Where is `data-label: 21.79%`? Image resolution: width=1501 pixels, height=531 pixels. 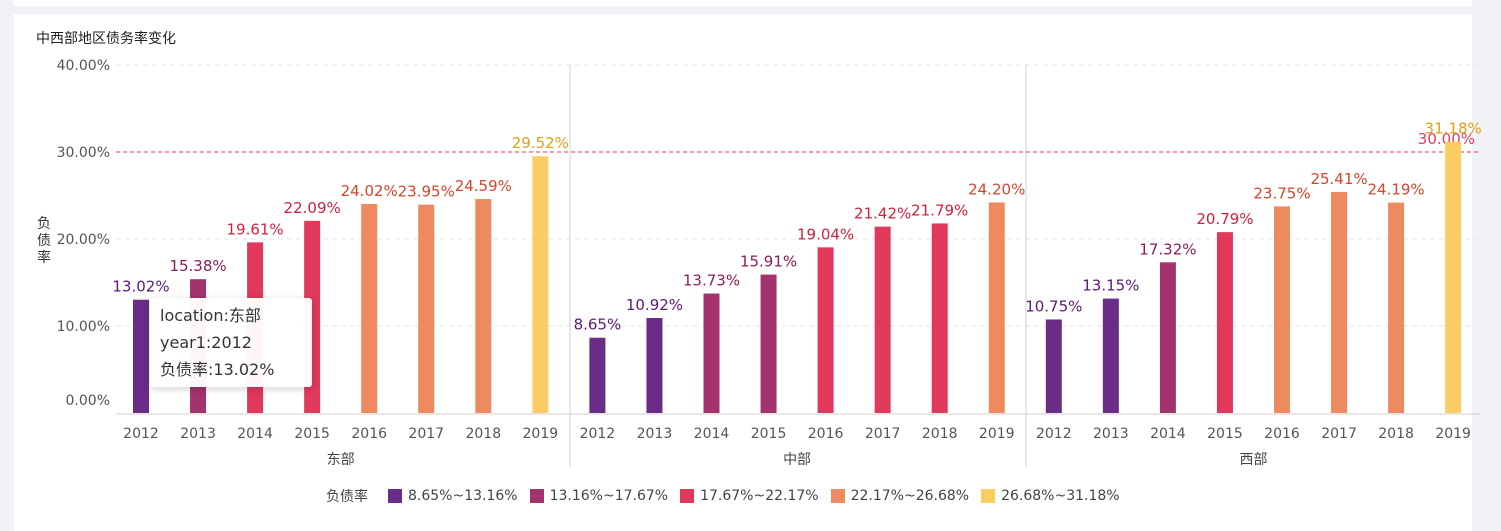 data-label: 21.79% is located at coordinates (939, 210).